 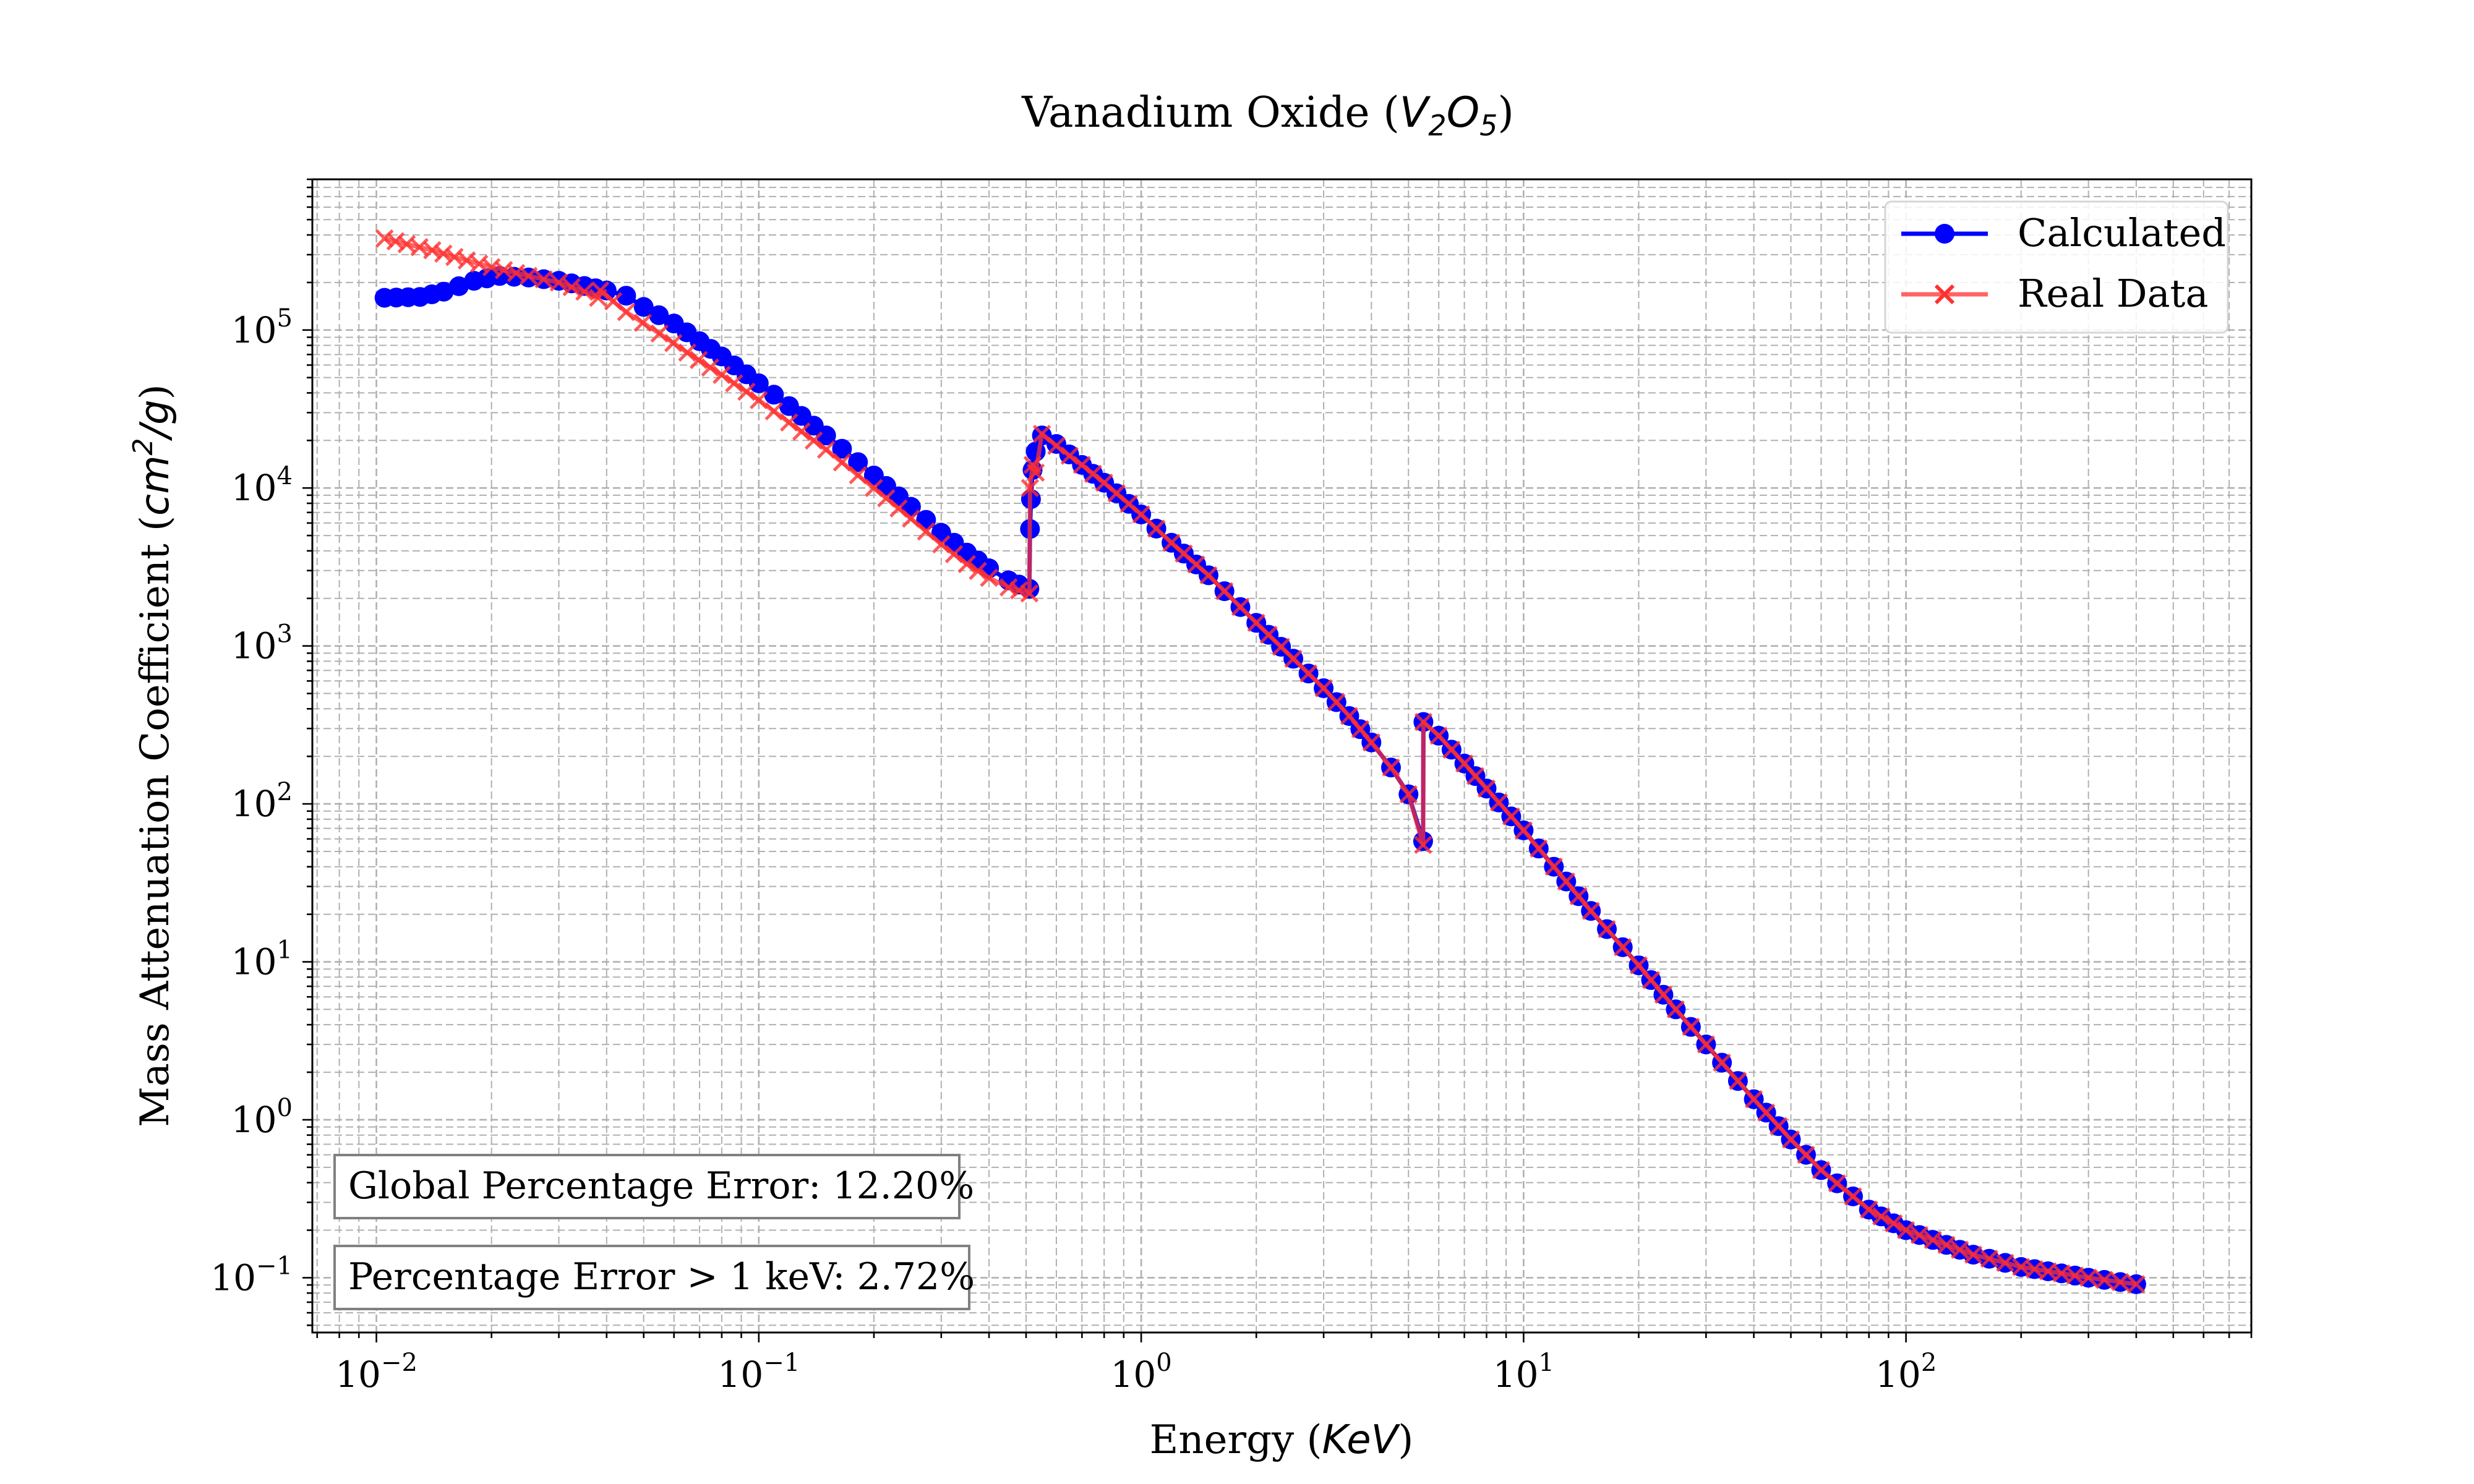 I want to click on y-tick-label: 10¹, so click(x=262, y=959).